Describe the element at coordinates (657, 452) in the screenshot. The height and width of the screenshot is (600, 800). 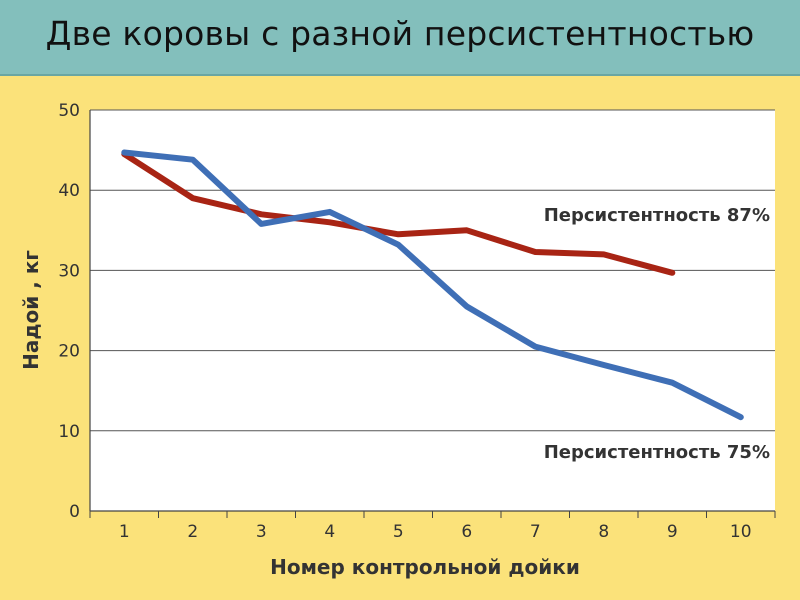
I see `series-label-2: Персистентность 75%` at that location.